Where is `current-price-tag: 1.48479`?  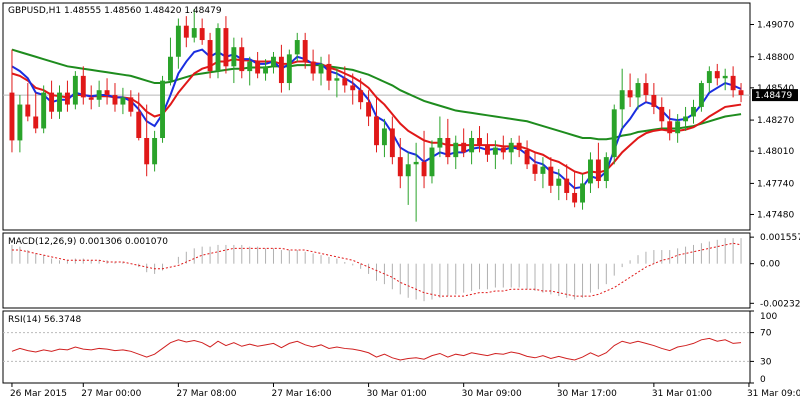 current-price-tag: 1.48479 is located at coordinates (775, 95).